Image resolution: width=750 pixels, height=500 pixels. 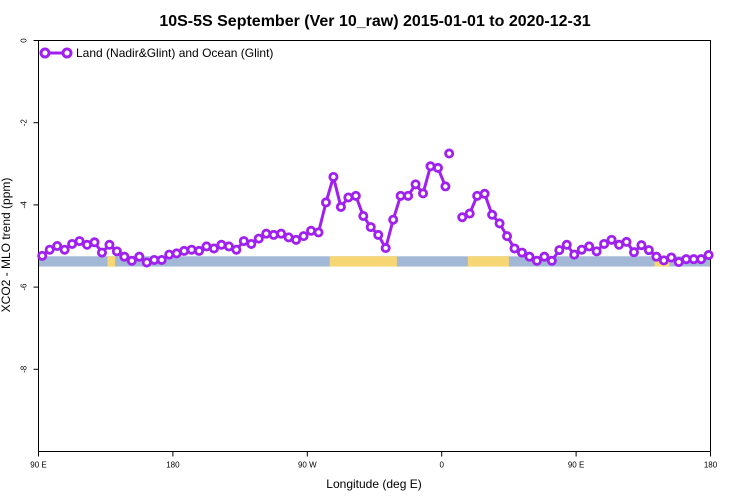 I want to click on y-axis-ticks: 0 -2 -4 -6 -8, so click(x=29, y=205).